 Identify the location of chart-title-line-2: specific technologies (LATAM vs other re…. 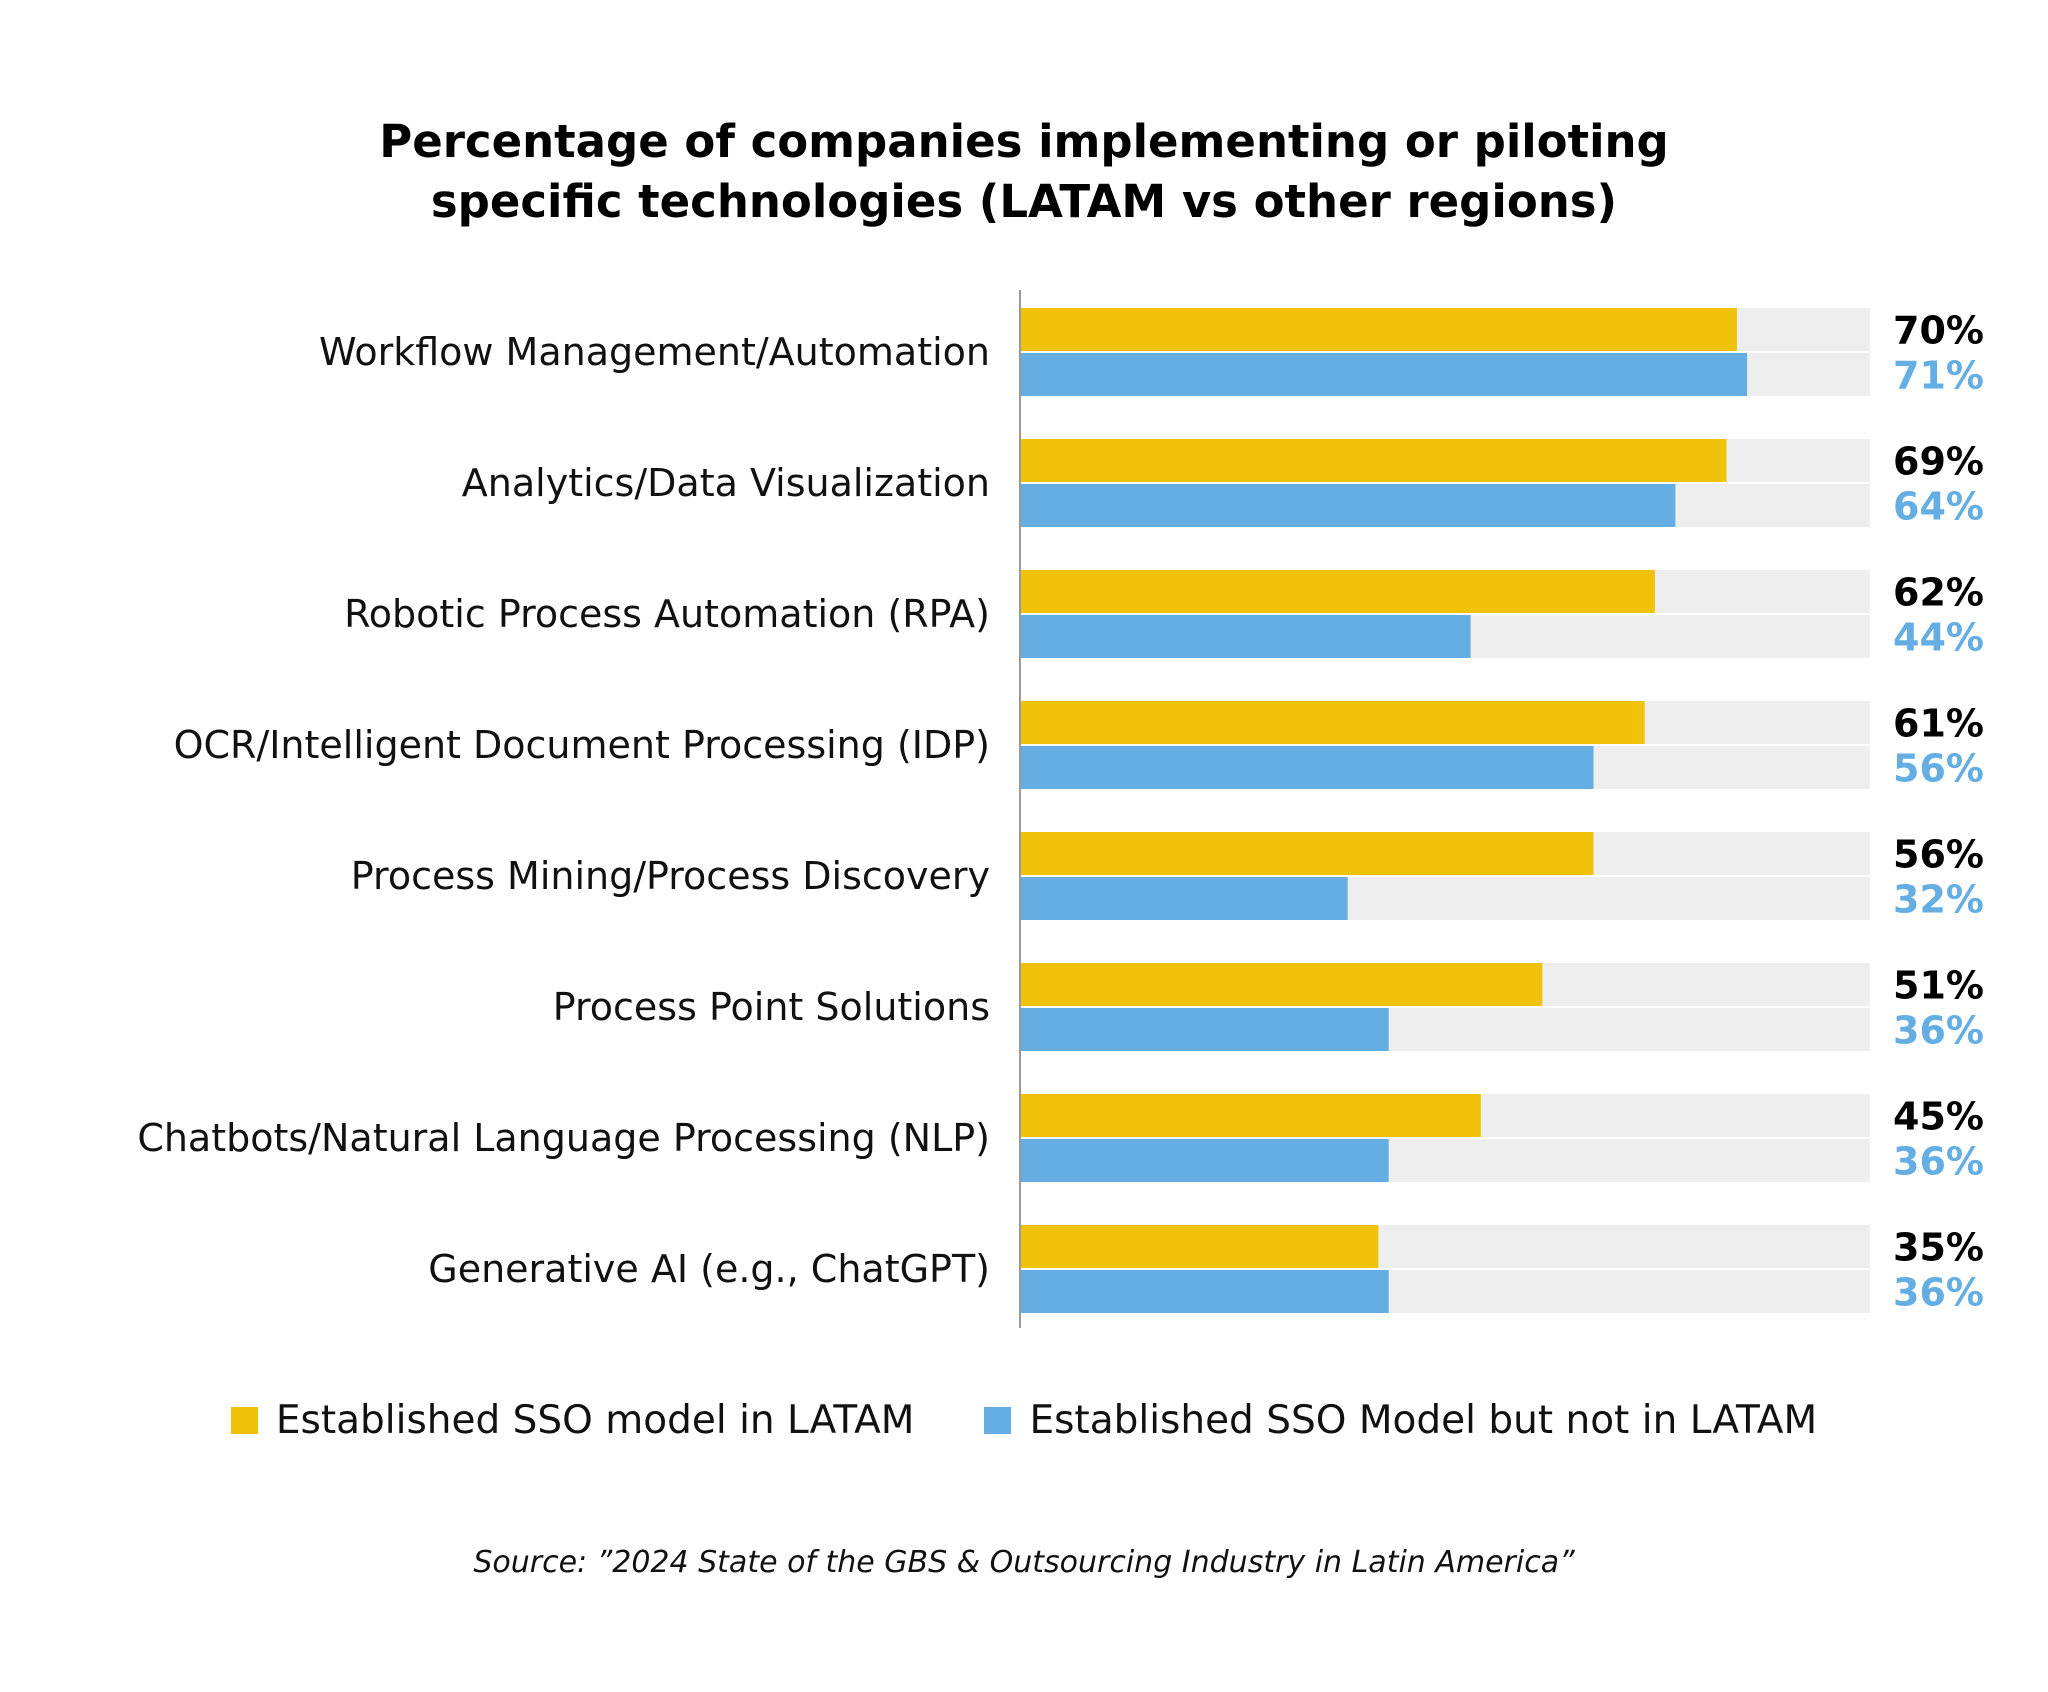
(1024, 201).